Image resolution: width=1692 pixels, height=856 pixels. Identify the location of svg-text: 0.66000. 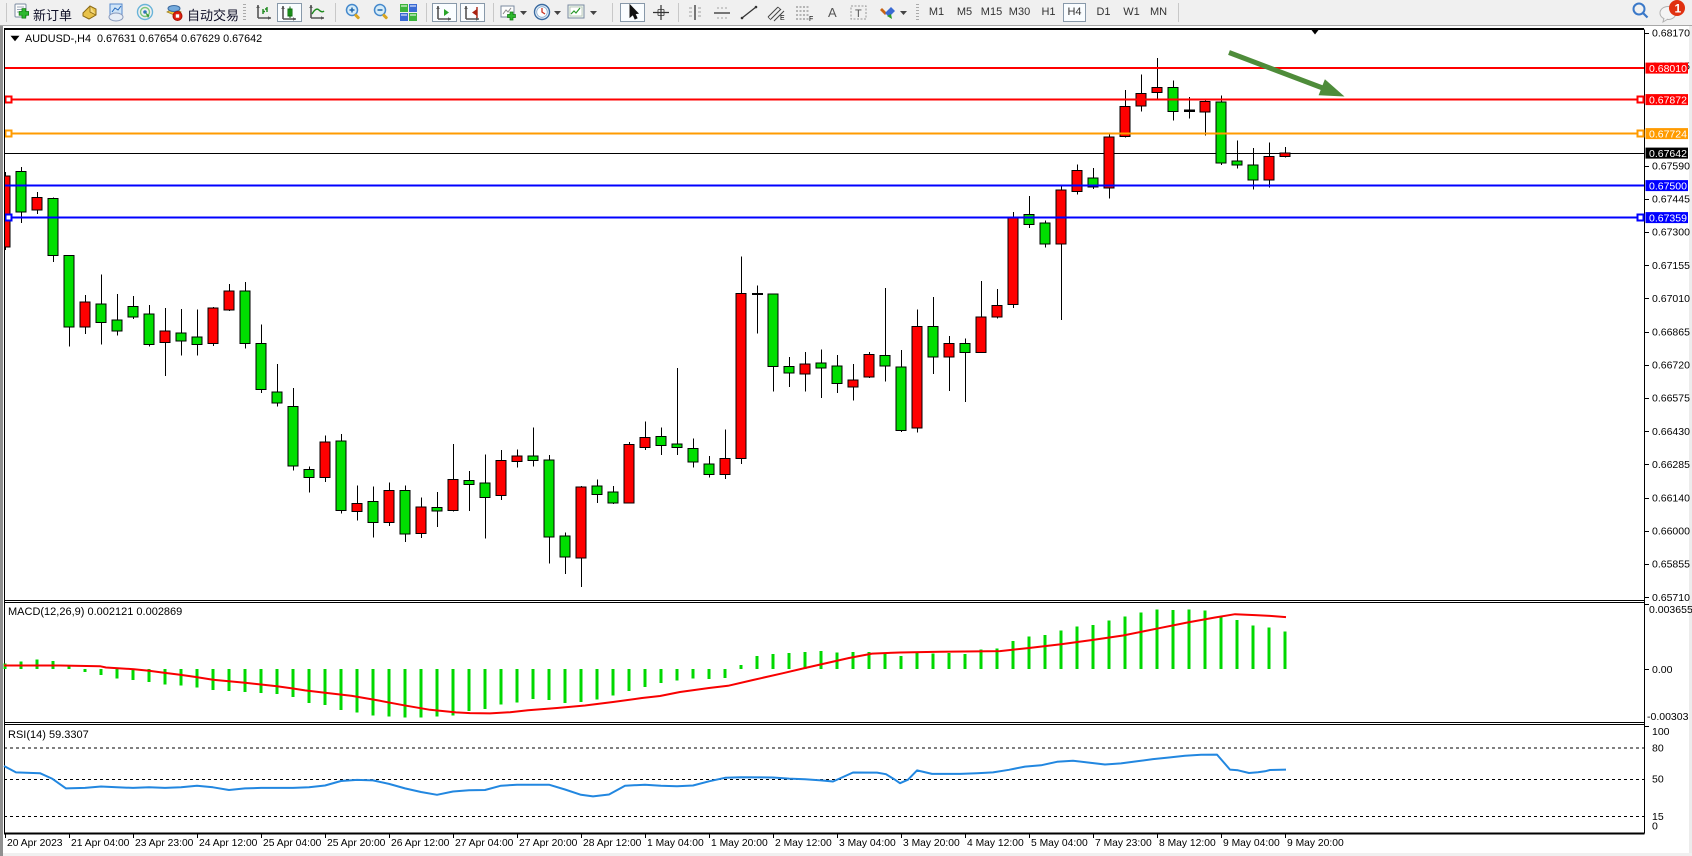
(1671, 532).